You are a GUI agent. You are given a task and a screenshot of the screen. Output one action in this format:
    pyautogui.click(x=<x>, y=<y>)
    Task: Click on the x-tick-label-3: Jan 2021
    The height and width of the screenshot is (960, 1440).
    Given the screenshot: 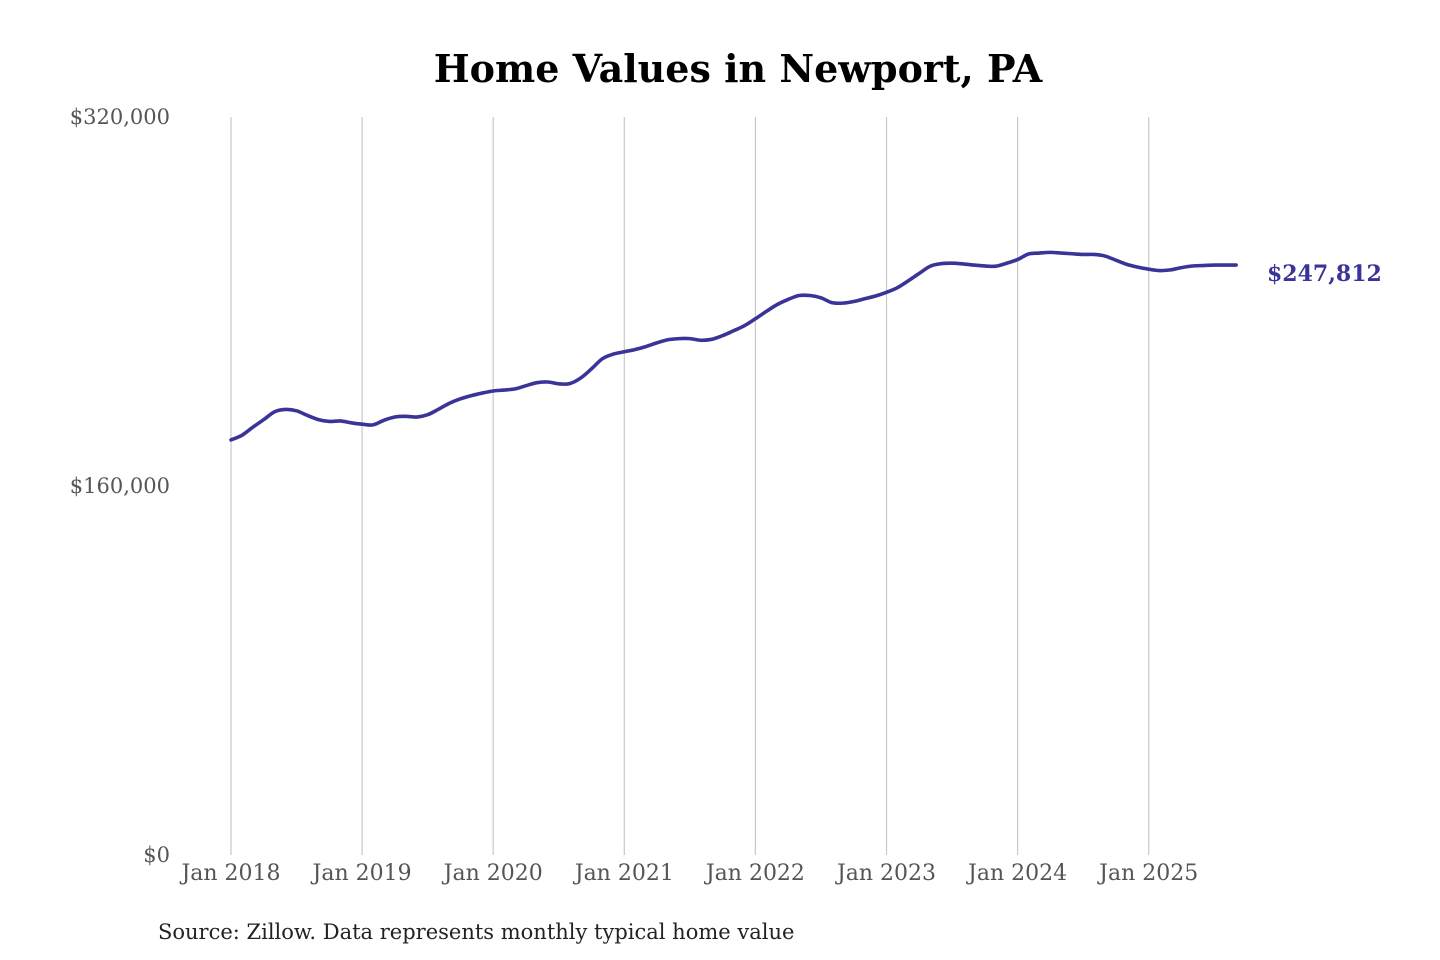 What is the action you would take?
    pyautogui.click(x=623, y=873)
    